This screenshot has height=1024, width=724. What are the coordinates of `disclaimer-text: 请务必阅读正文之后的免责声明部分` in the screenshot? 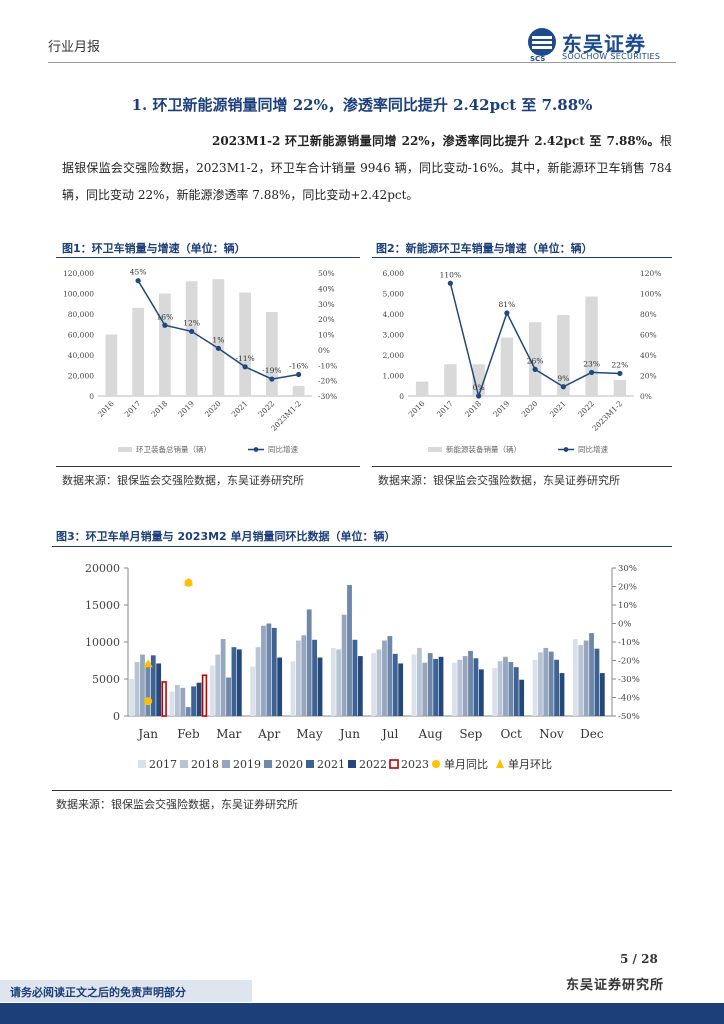 It's located at (98, 992).